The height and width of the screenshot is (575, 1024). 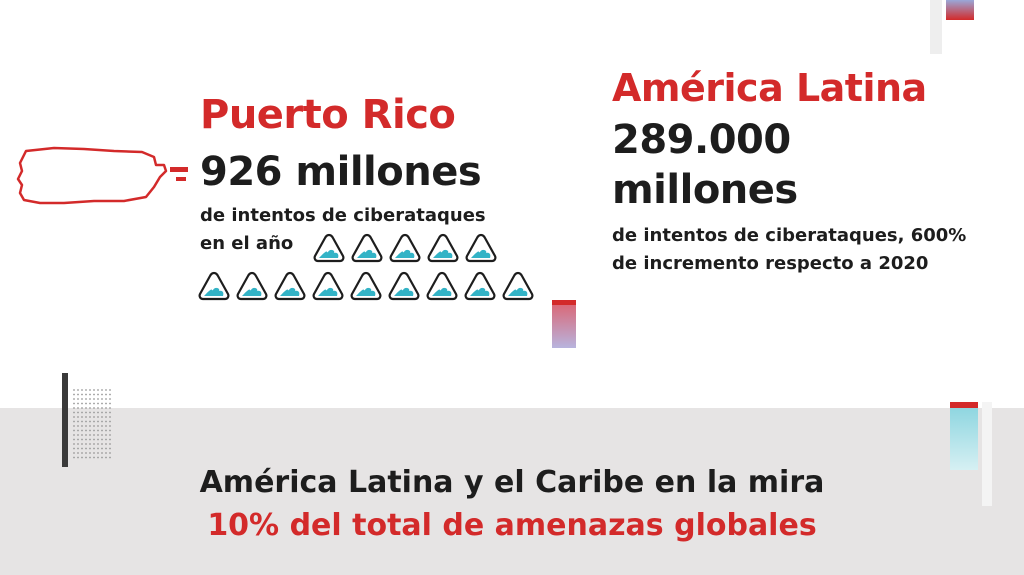 What do you see at coordinates (952, 27) in the screenshot?
I see `top-right-decor` at bounding box center [952, 27].